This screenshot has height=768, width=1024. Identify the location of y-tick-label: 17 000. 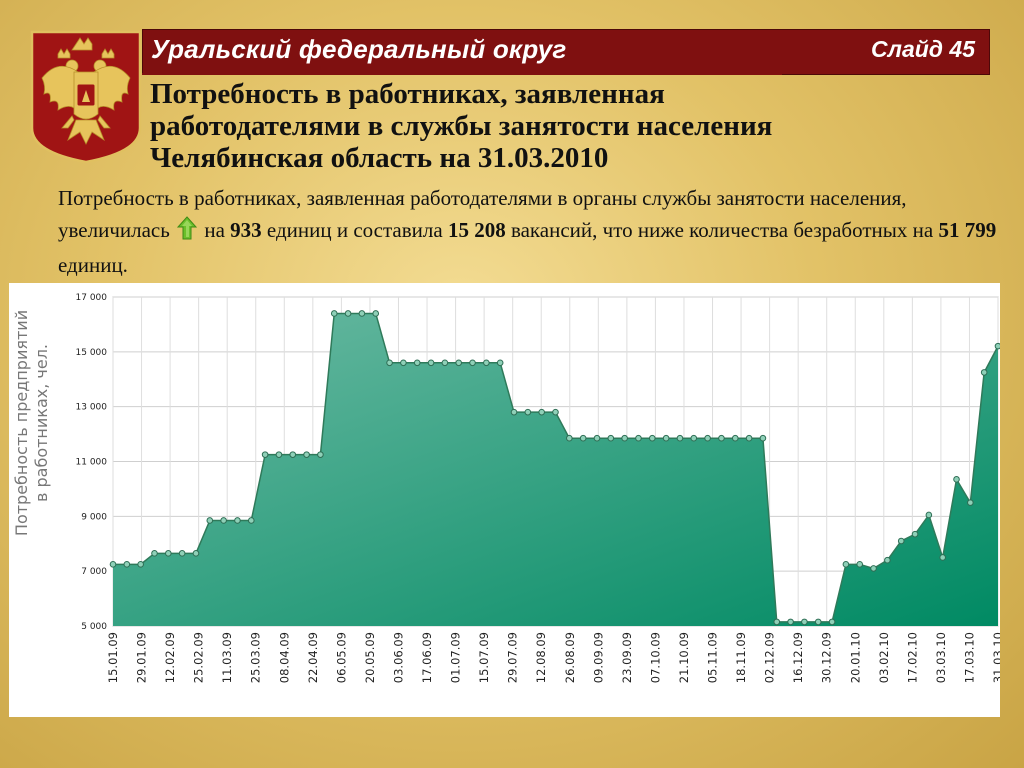
(92, 298).